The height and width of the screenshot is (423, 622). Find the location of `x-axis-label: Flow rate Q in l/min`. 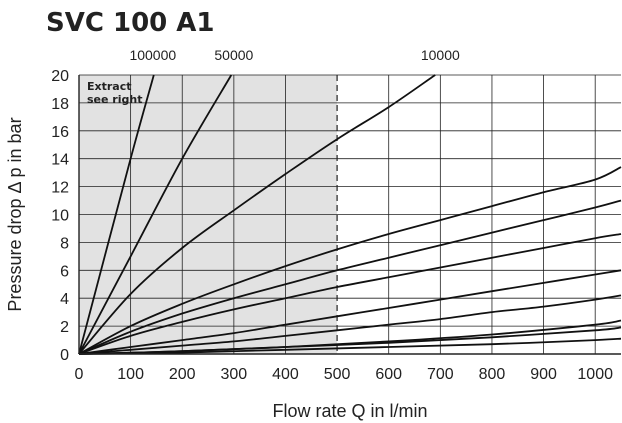

x-axis-label: Flow rate Q in l/min is located at coordinates (349, 411).